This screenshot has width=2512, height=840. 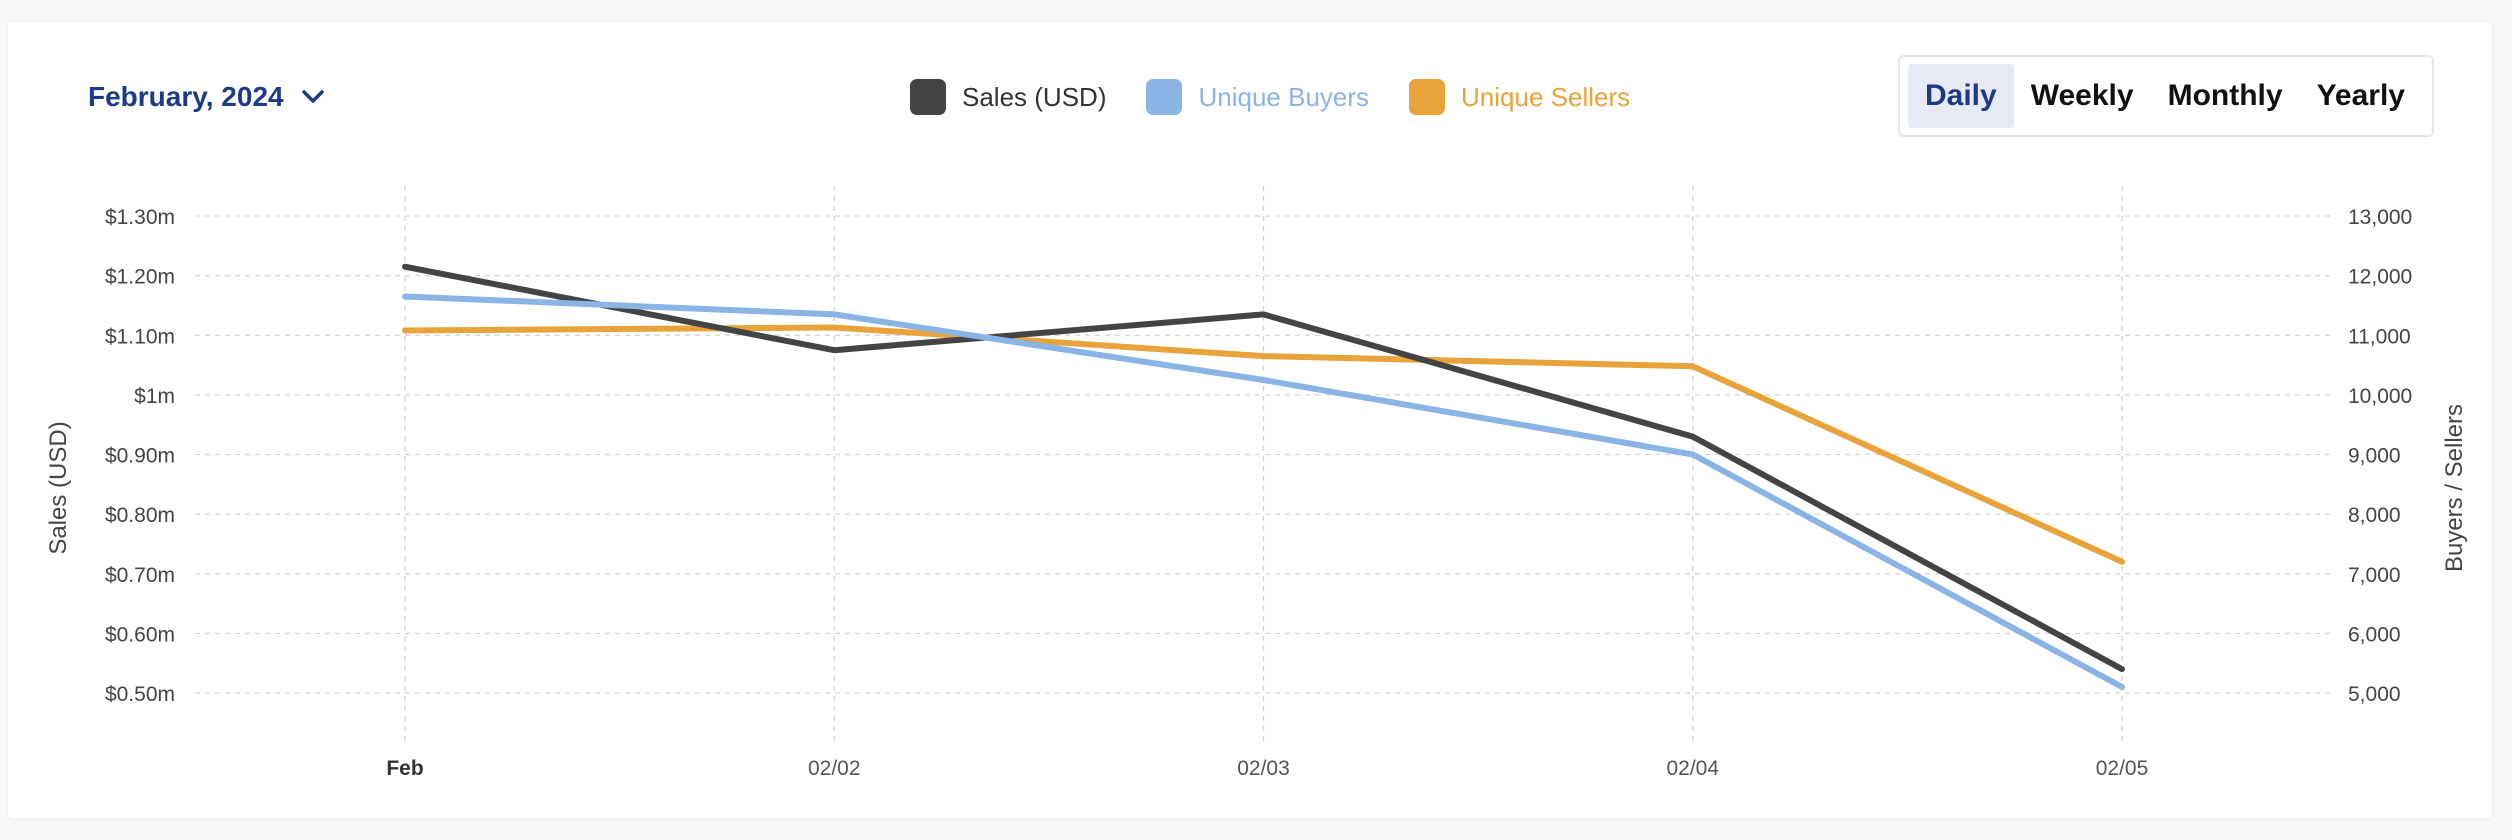 What do you see at coordinates (2374, 694) in the screenshot?
I see `y-right-tick-label: 5,000` at bounding box center [2374, 694].